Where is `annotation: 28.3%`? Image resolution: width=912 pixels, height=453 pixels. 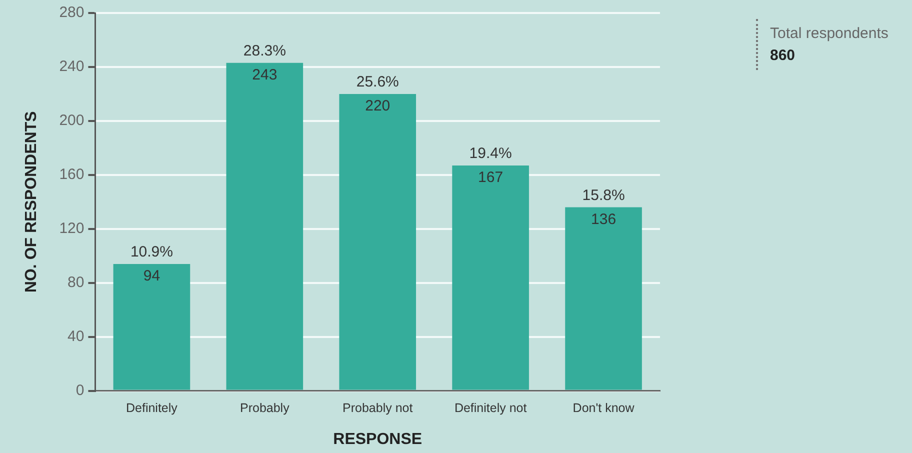 annotation: 28.3% is located at coordinates (264, 51).